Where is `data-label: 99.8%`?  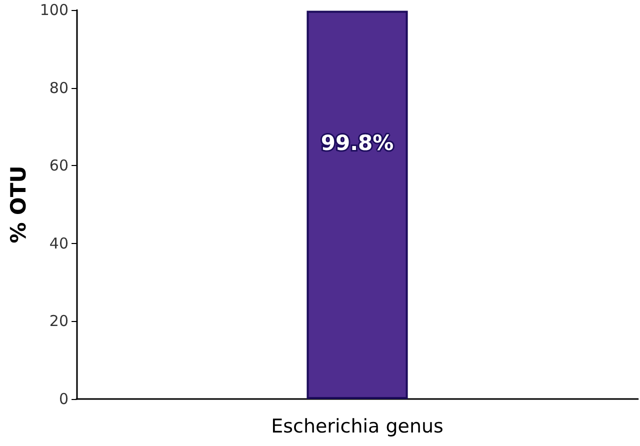 data-label: 99.8% is located at coordinates (357, 142).